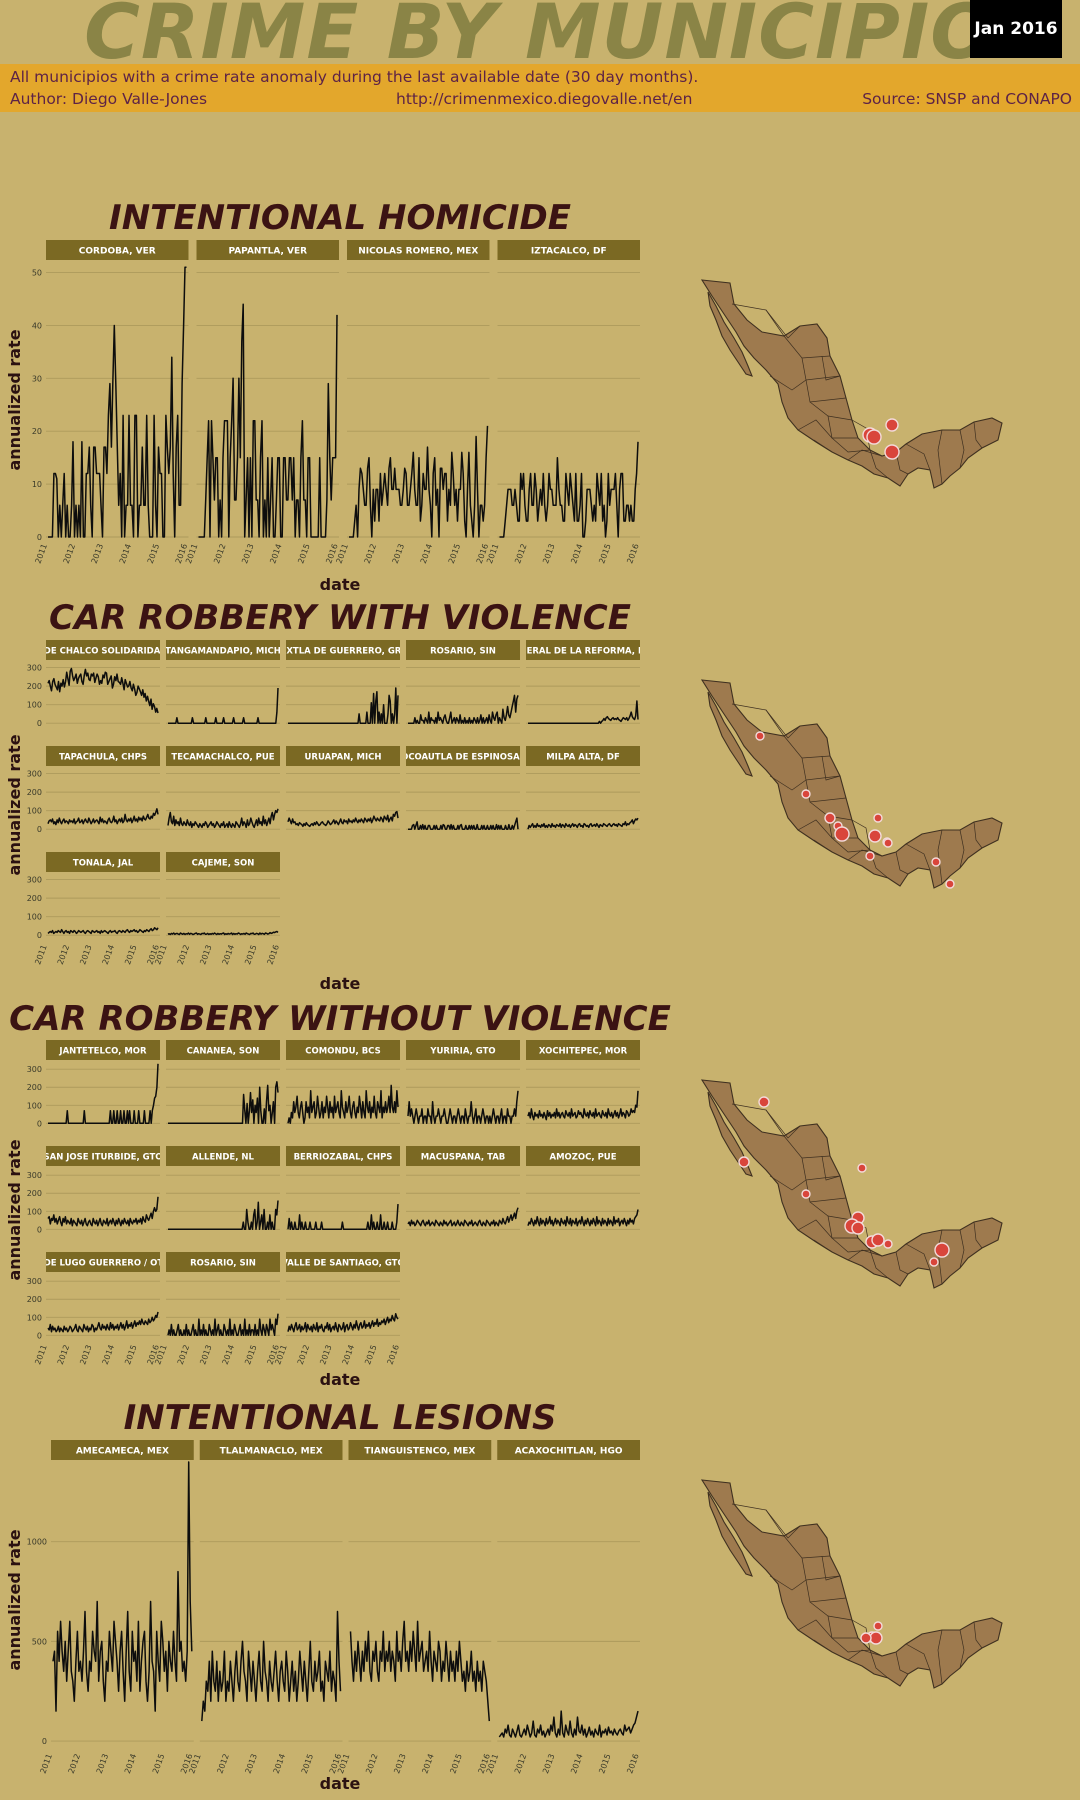 Image resolution: width=1080 pixels, height=1800 pixels. Describe the element at coordinates (34, 1317) in the screenshot. I see `y-tick-label: 100` at that location.